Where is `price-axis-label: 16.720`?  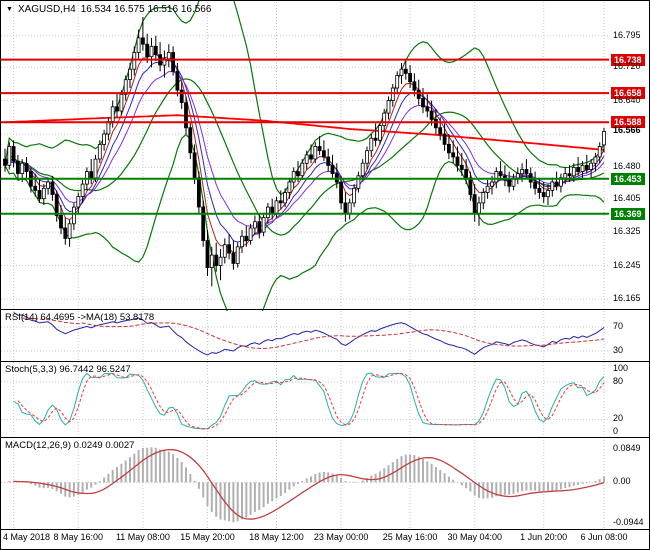
price-axis-label: 16.720 is located at coordinates (627, 66).